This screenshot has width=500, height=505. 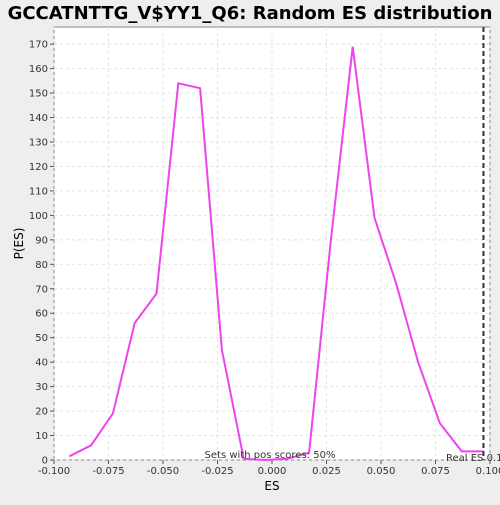 What do you see at coordinates (54, 471) in the screenshot?
I see `x-tick-label: -0.100` at bounding box center [54, 471].